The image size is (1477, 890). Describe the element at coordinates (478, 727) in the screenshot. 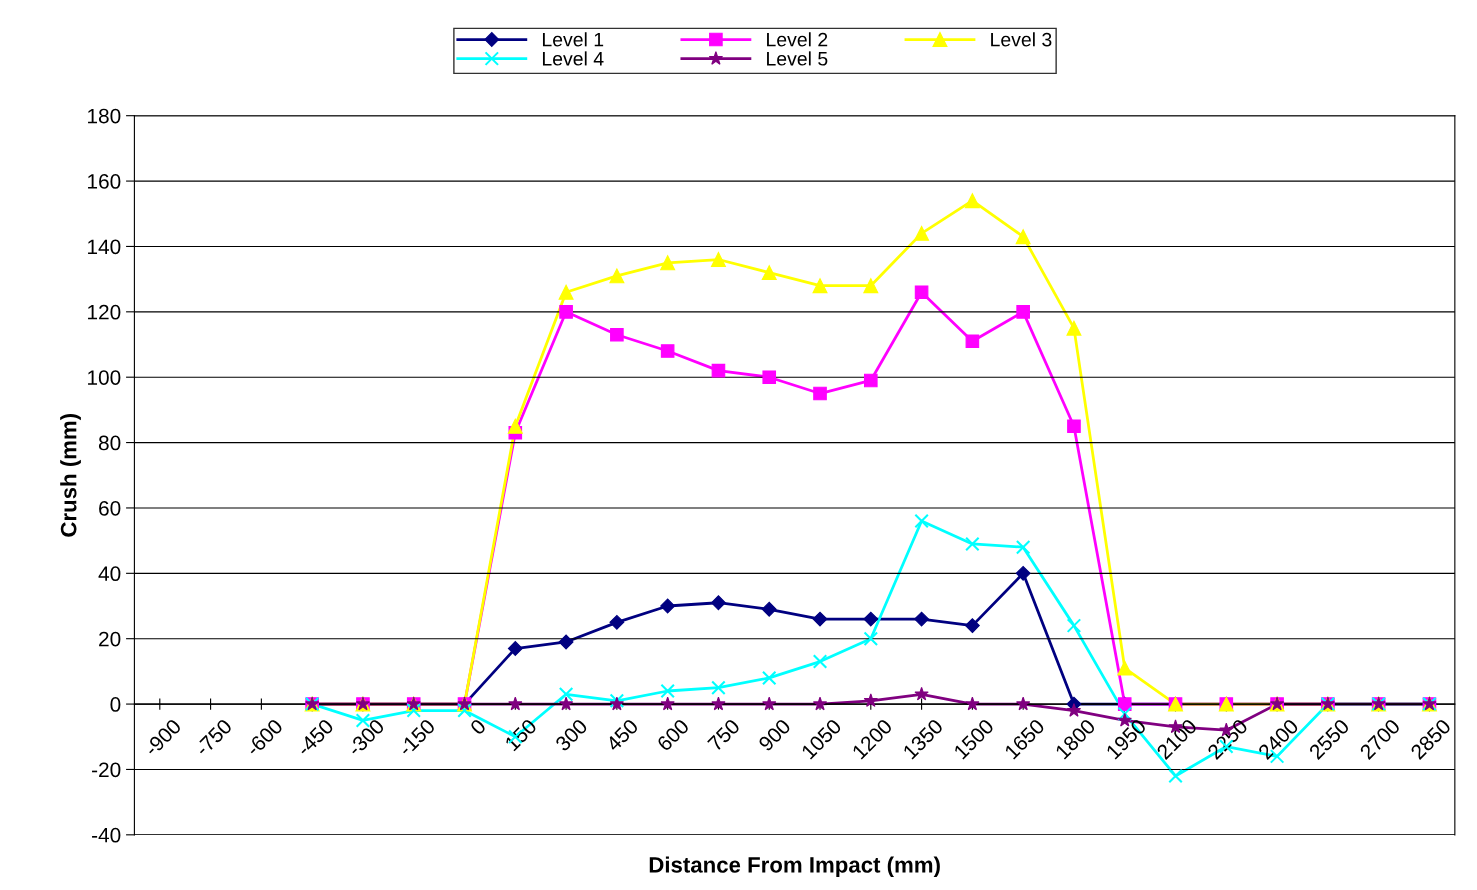

I see `x-tick-label: 0` at that location.